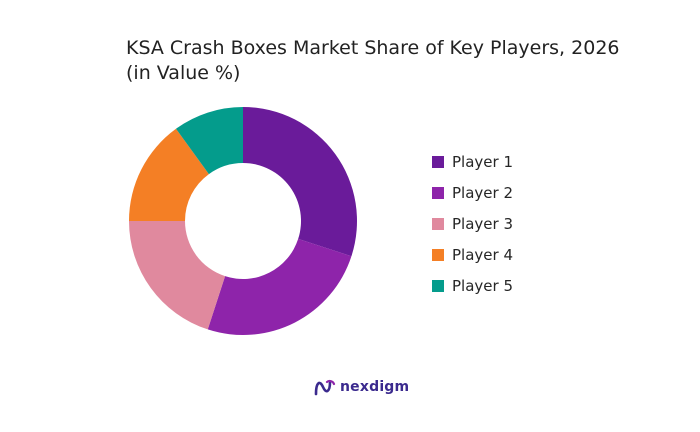 Image resolution: width=700 pixels, height=432 pixels. I want to click on brand-footer: nexdigm, so click(361, 387).